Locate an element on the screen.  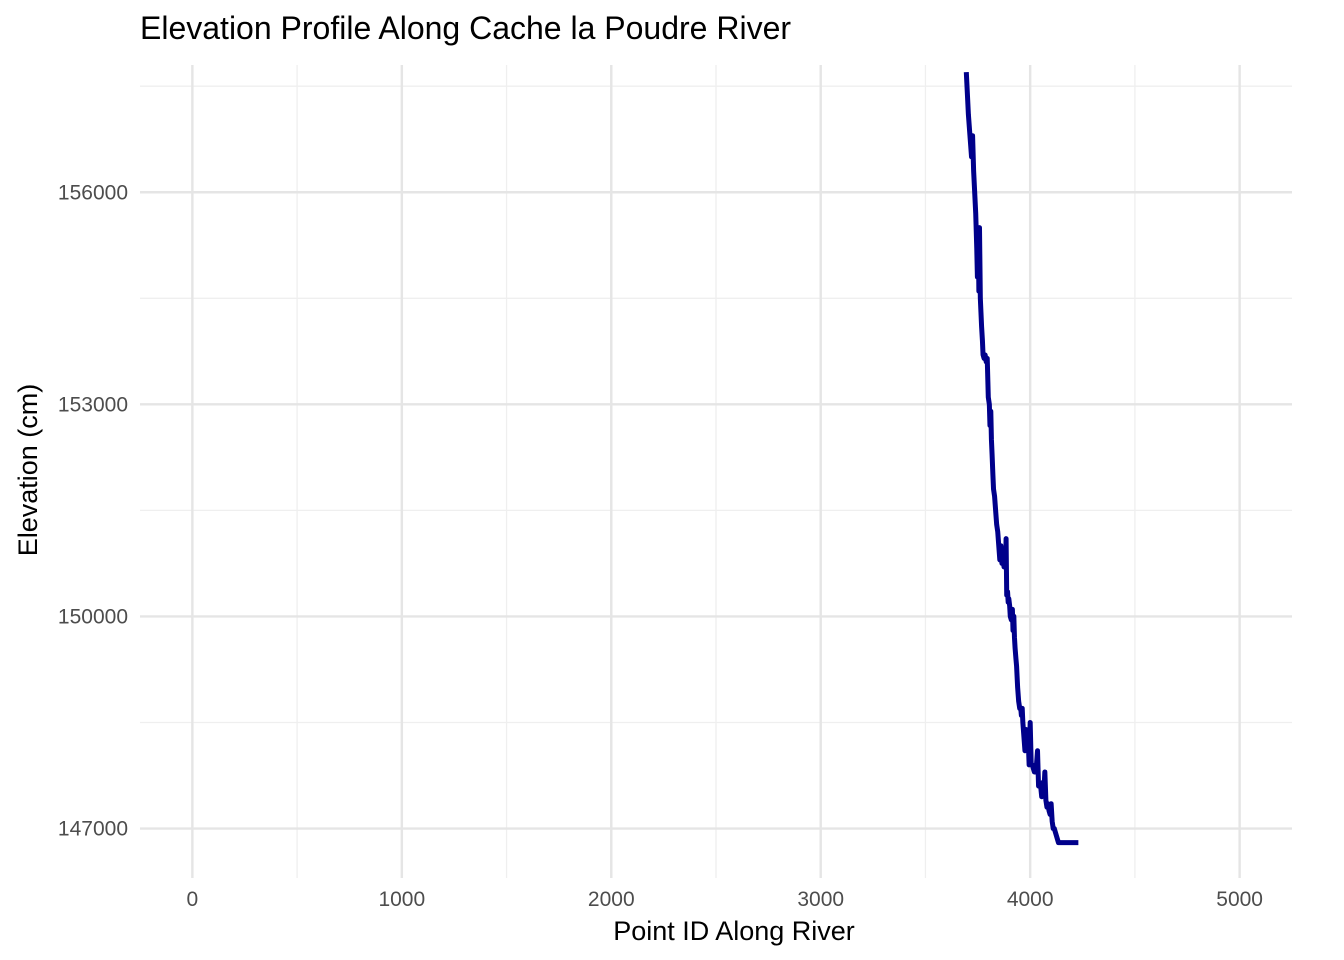
y-tick-label: 147000 is located at coordinates (93, 829).